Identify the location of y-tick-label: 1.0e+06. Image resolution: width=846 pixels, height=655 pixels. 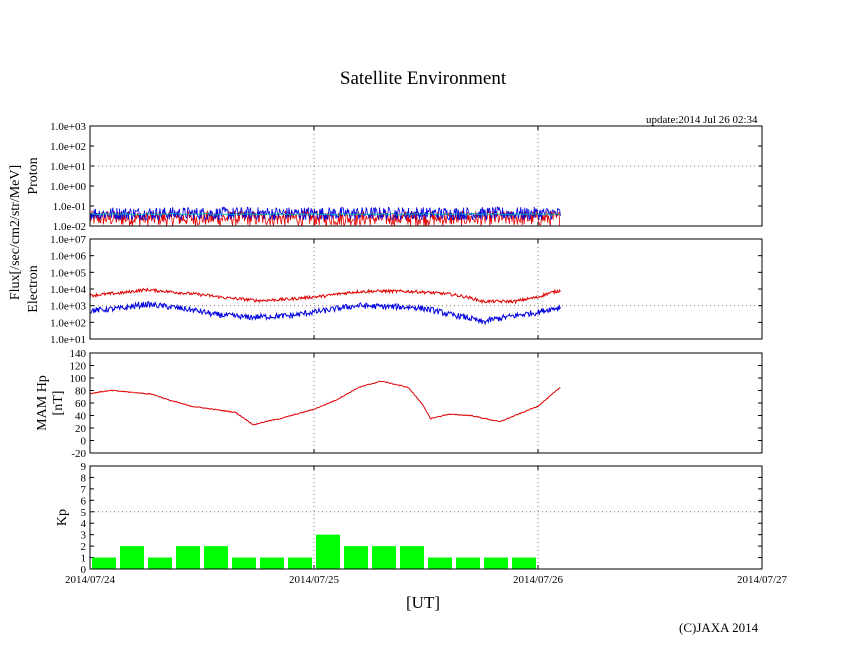
(68, 257).